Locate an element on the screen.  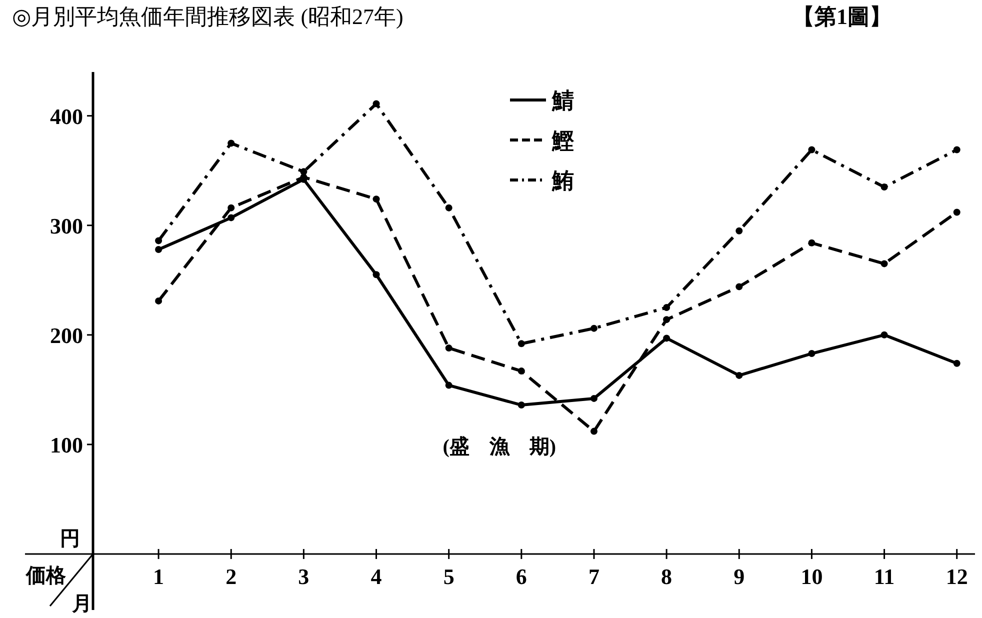
legend-label: 鮪 is located at coordinates (562, 180).